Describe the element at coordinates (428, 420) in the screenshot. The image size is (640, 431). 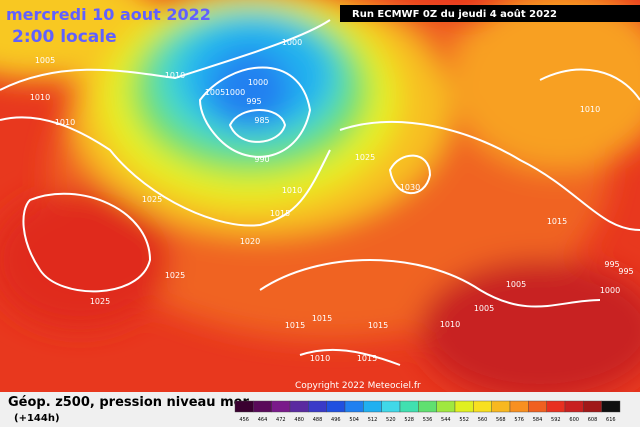
I see `scale-label: 536` at that location.